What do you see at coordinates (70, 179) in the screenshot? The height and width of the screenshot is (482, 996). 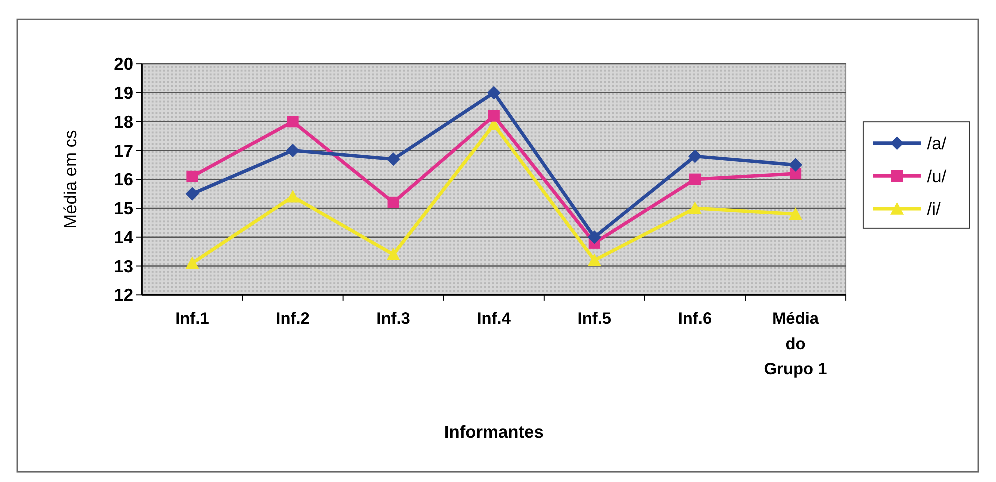 I see `y-axis-title: Média em cs` at bounding box center [70, 179].